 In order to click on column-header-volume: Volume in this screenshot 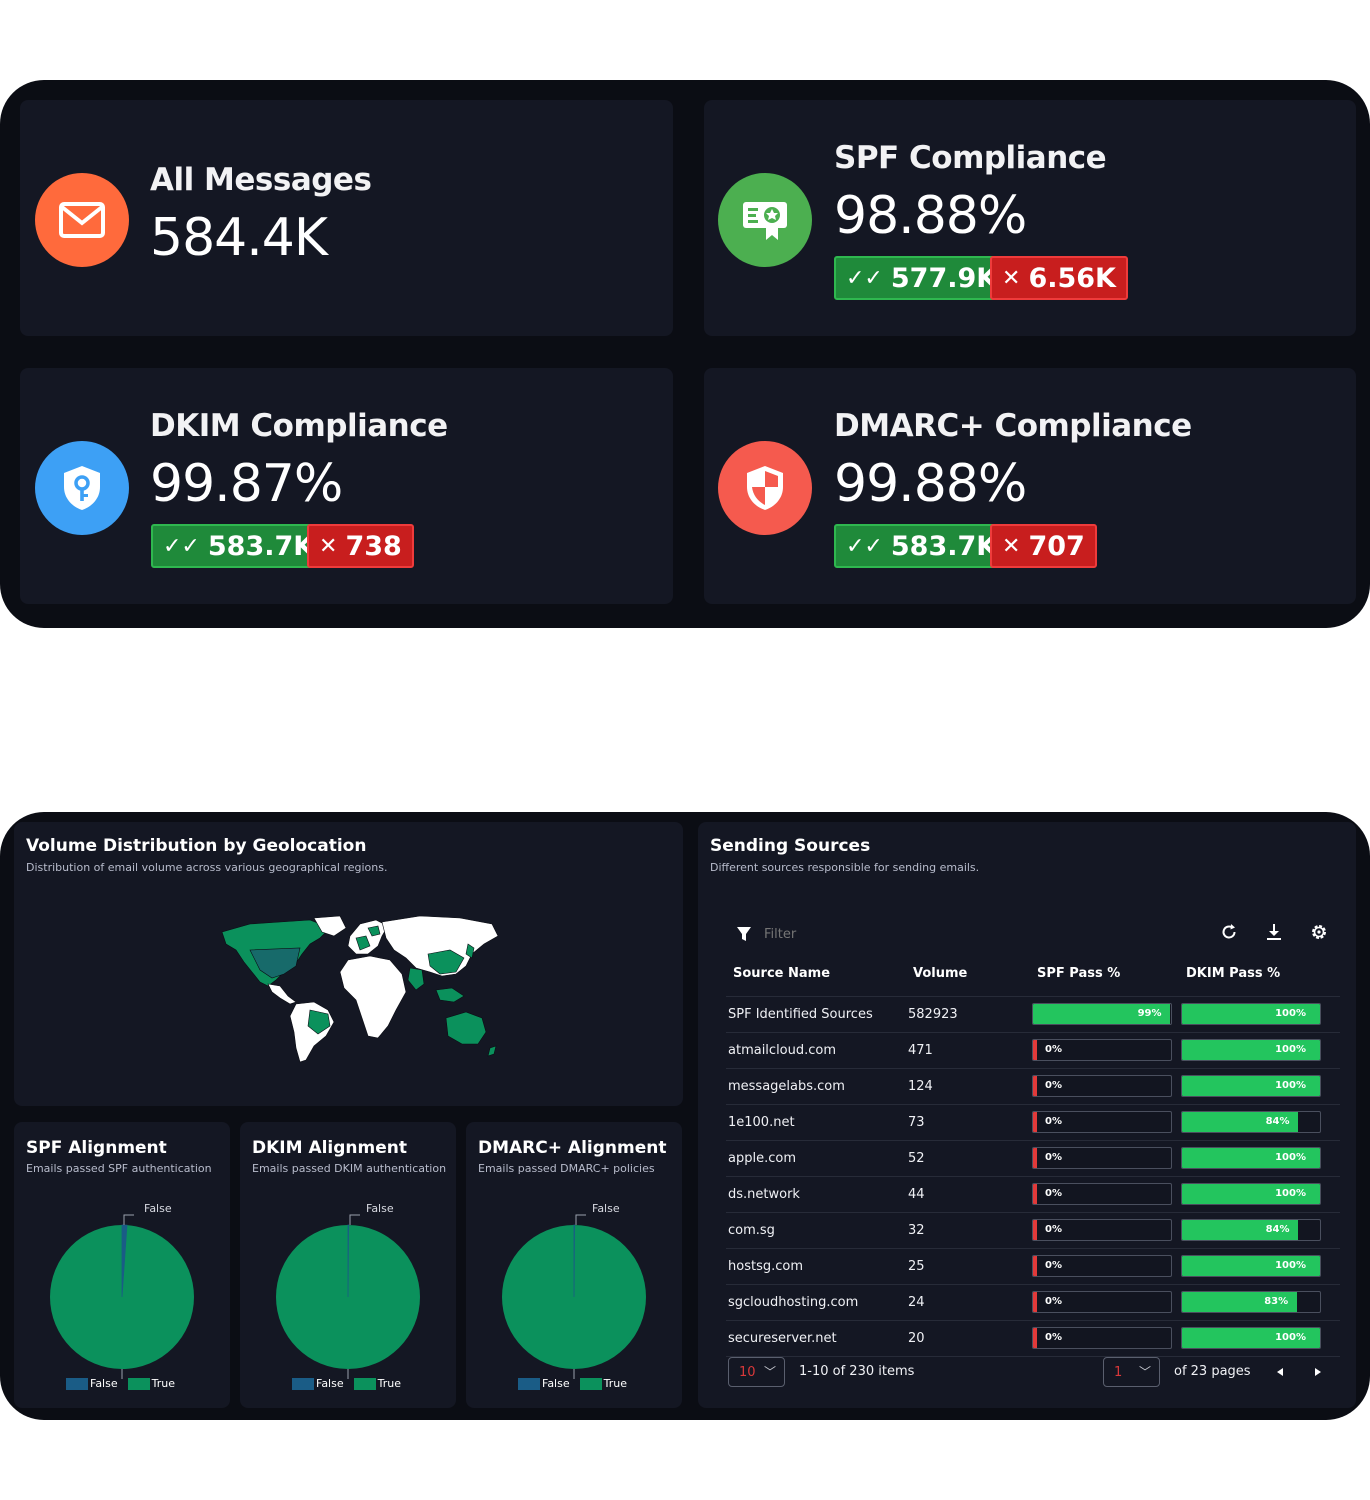, I will do `click(940, 973)`.